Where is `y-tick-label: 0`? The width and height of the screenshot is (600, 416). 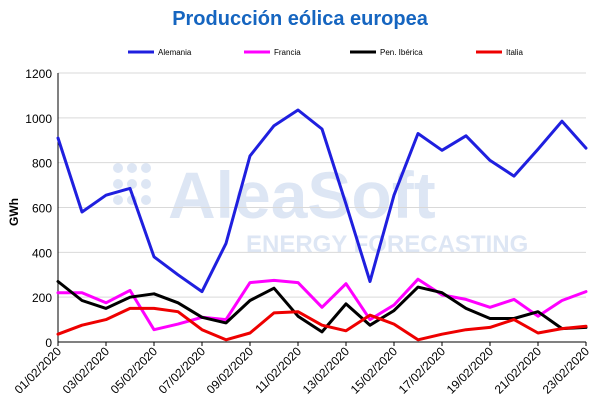
y-tick-label: 0 is located at coordinates (48, 343).